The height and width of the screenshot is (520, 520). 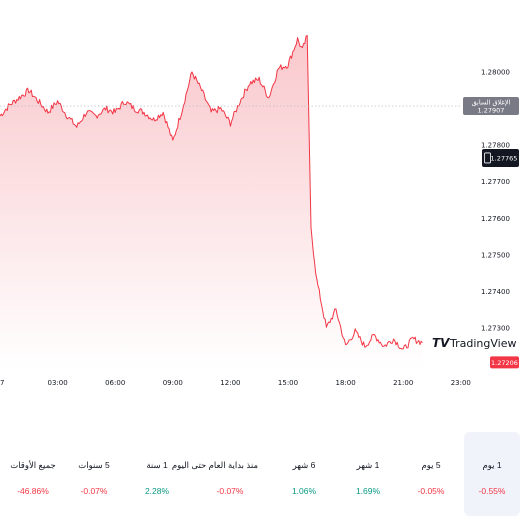 I want to click on previous-close-badge, so click(x=491, y=106).